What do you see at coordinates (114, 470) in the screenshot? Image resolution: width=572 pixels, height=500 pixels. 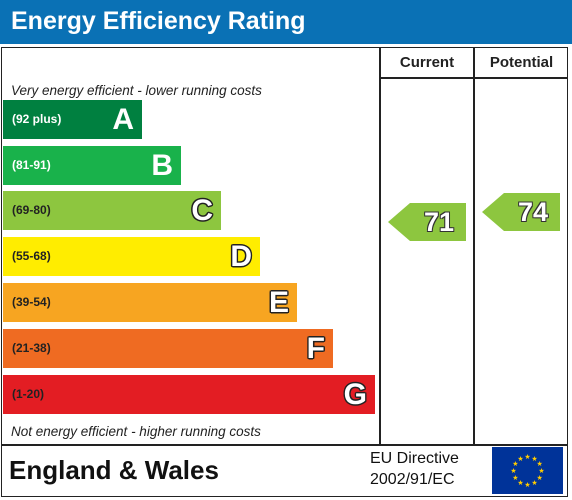 I see `footer-country: England & Wales` at bounding box center [114, 470].